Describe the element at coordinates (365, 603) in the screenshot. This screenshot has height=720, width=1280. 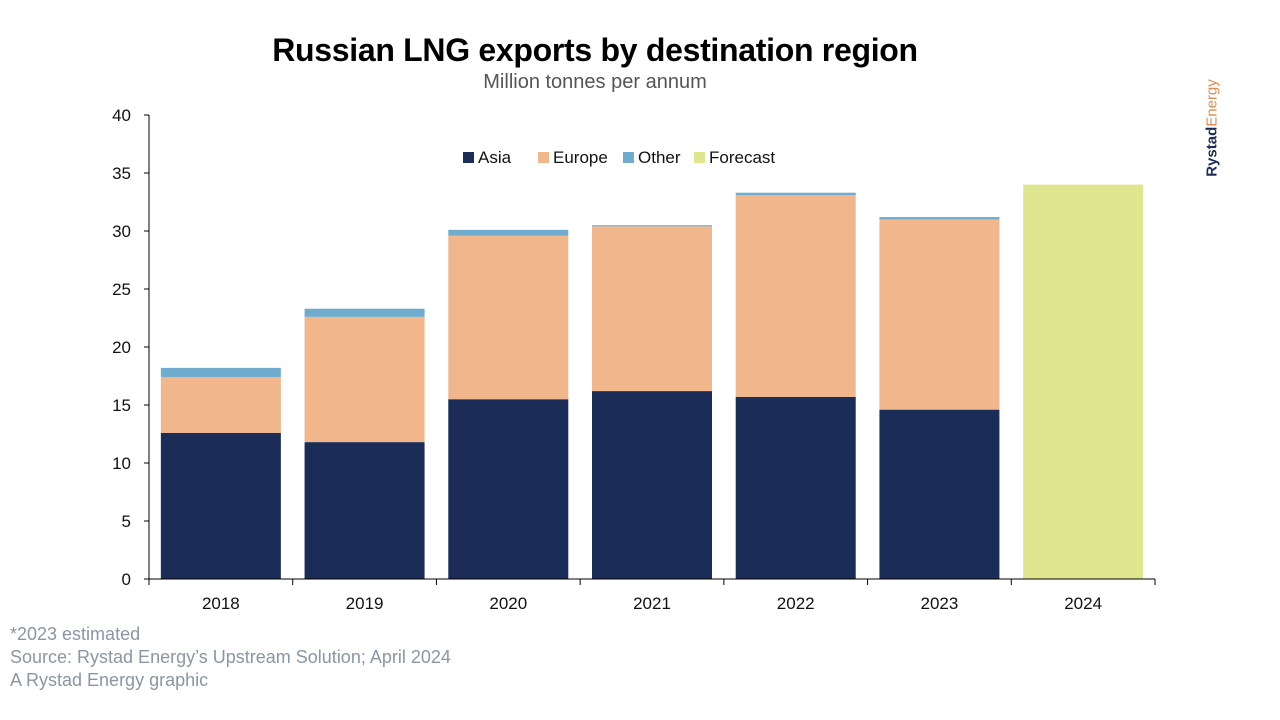
I see `x-tick-label-2019: 2019` at that location.